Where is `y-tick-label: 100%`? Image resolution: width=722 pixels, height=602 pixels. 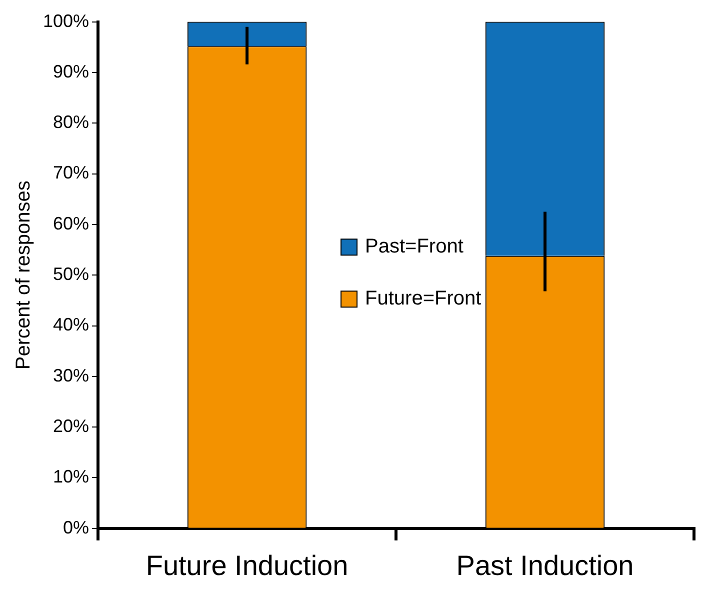
y-tick-label: 100% is located at coordinates (66, 20).